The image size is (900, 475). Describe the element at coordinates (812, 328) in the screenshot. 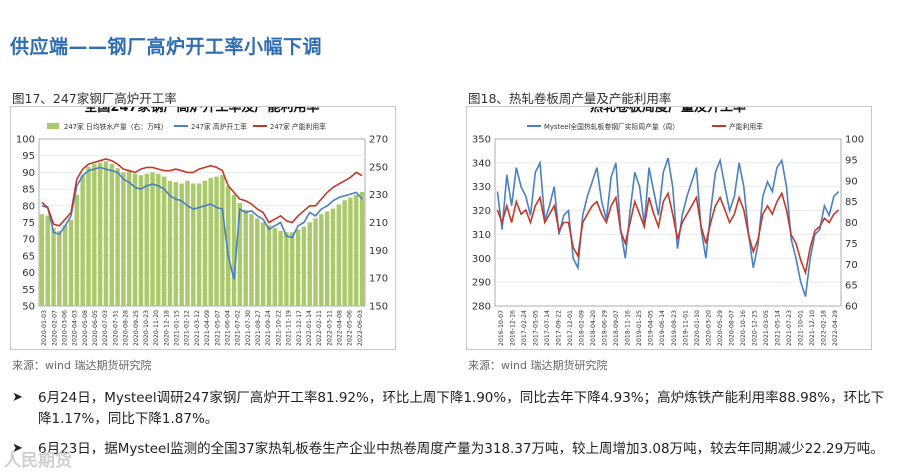

I see `x-tick-label: 2021-12-10` at that location.